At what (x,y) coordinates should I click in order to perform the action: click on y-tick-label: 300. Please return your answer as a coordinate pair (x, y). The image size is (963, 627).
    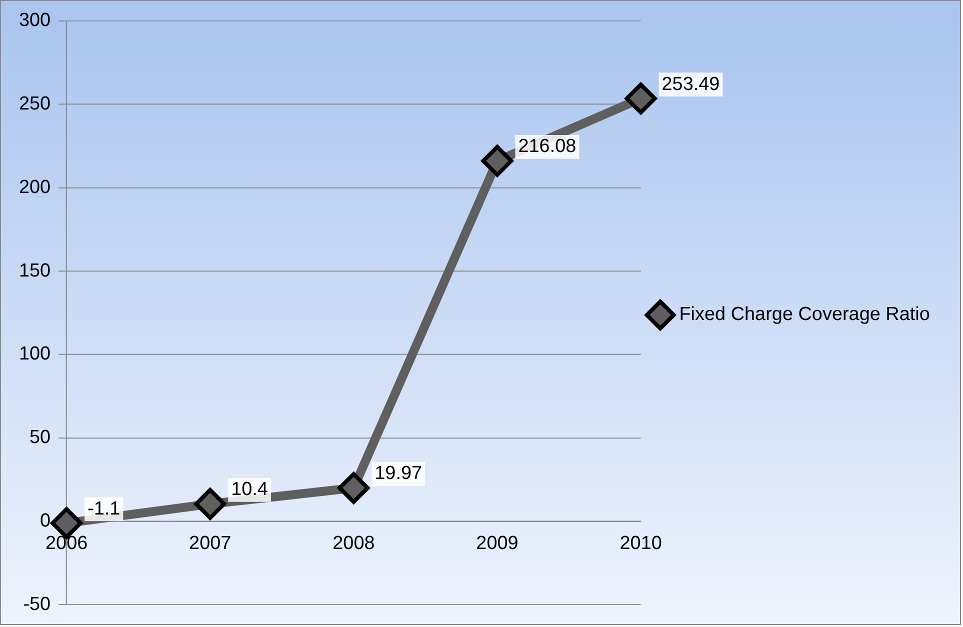
    Looking at the image, I should click on (34, 21).